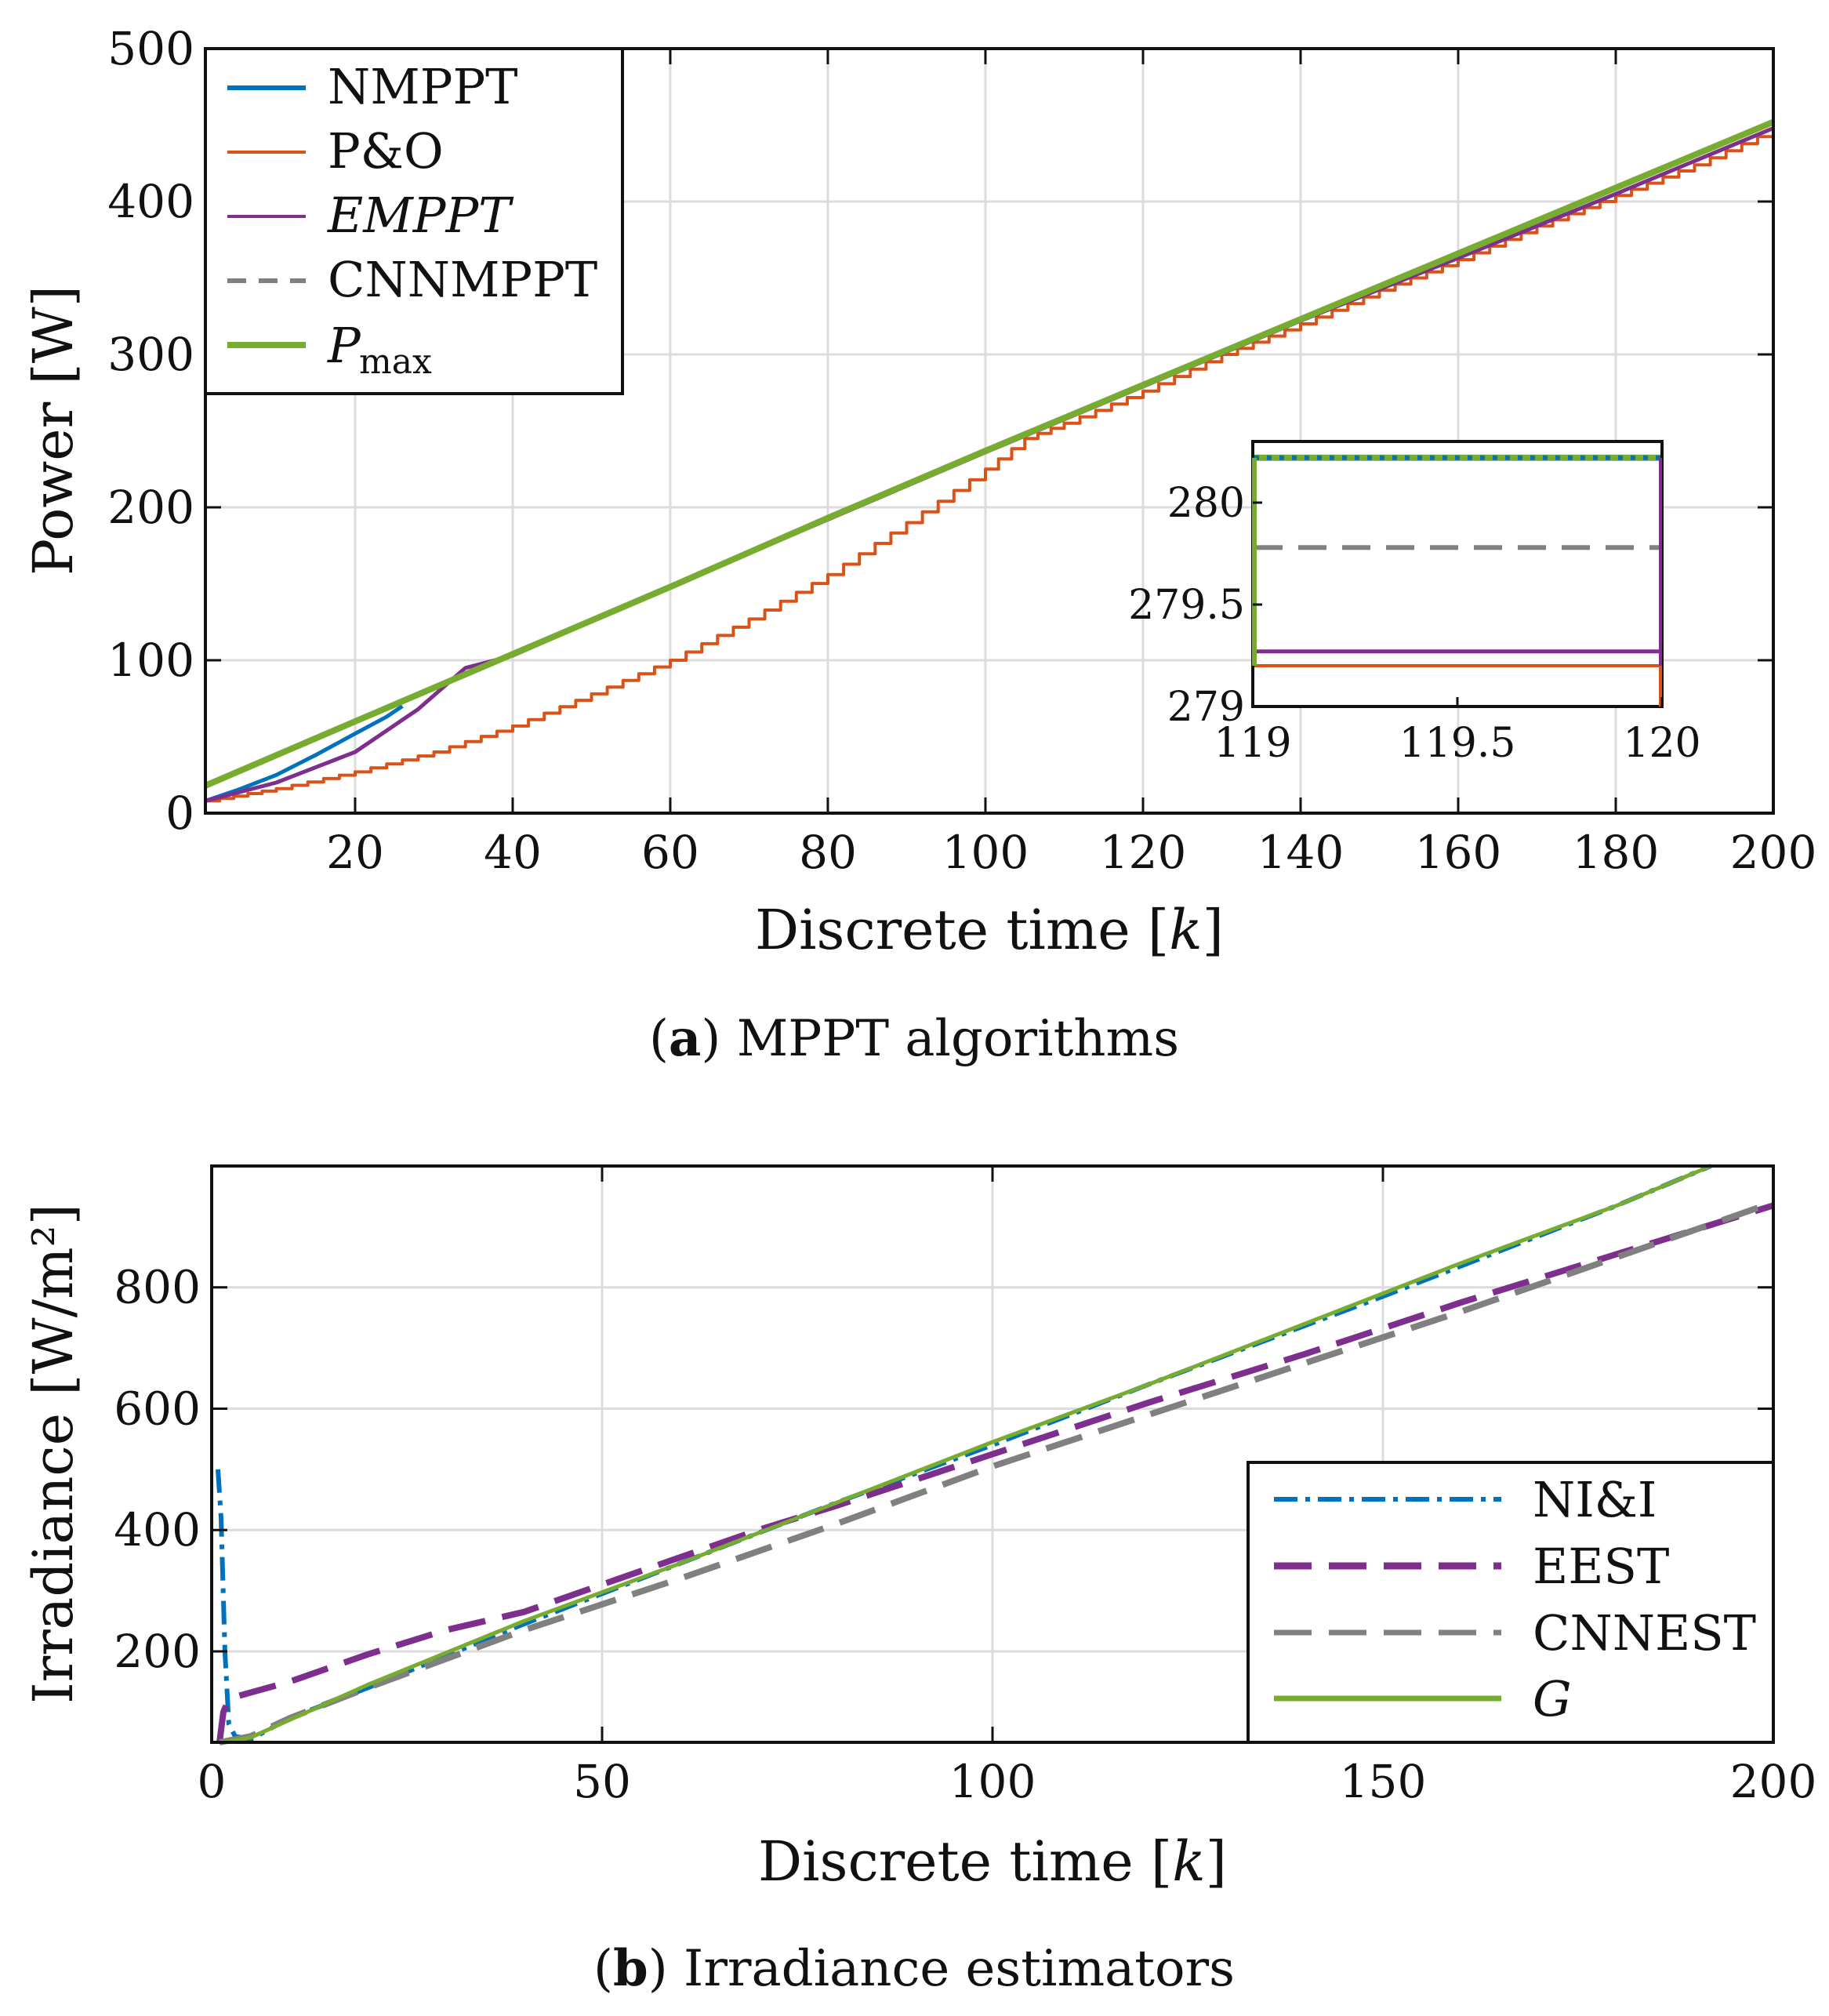  Describe the element at coordinates (1553, 1699) in the screenshot. I see `legend-label: G` at that location.